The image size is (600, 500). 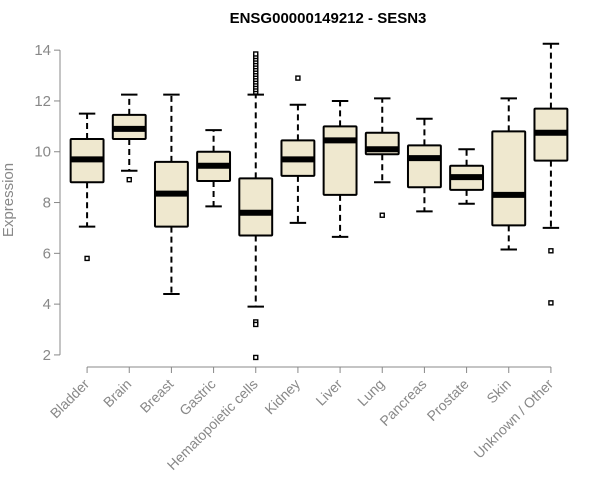 What do you see at coordinates (47, 253) in the screenshot?
I see `y-tick-label: 6` at bounding box center [47, 253].